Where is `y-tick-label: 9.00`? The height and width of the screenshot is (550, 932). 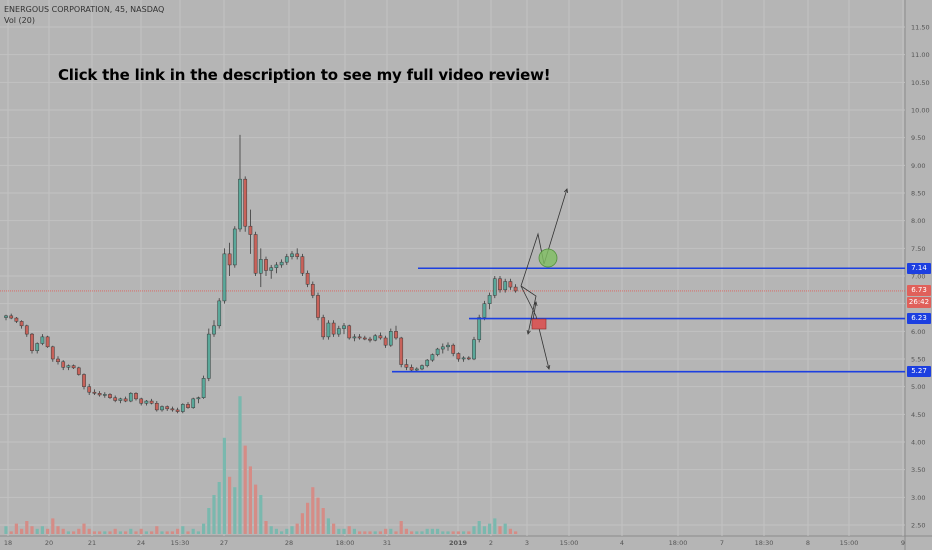
y-tick-label: 9.00 is located at coordinates (918, 166).